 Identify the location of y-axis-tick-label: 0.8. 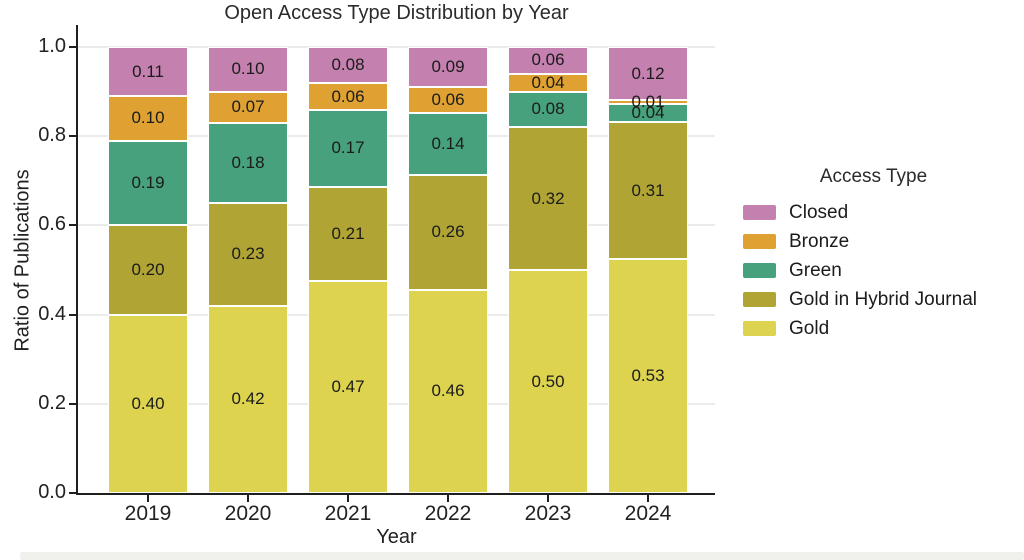
(52, 135).